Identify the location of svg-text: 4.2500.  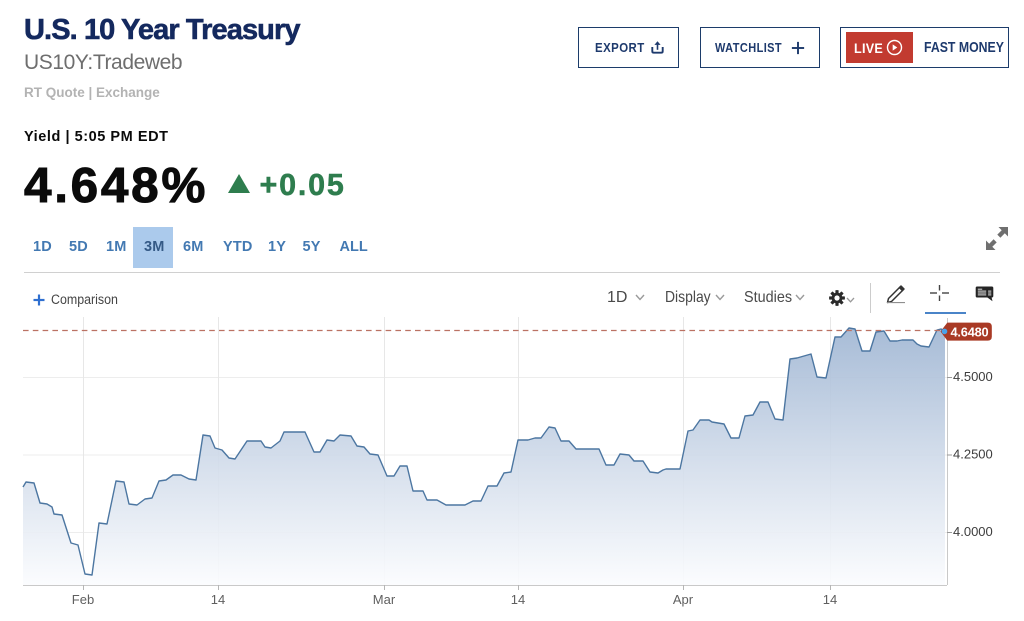
(973, 454).